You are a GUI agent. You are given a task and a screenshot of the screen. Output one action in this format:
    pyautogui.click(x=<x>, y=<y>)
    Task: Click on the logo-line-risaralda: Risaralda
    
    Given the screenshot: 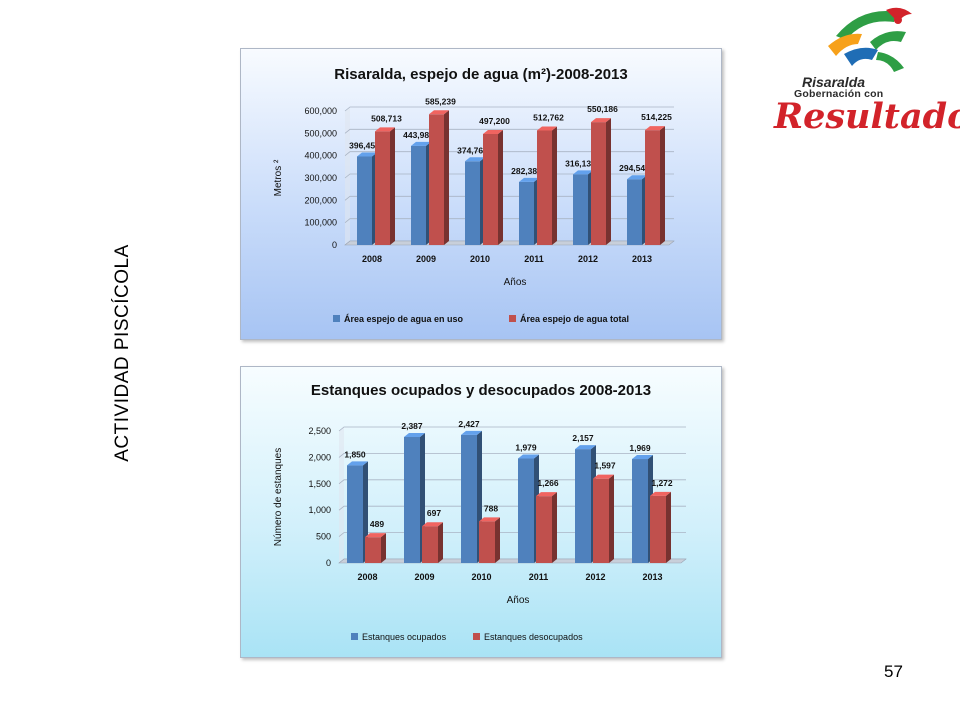 What is the action you would take?
    pyautogui.click(x=834, y=82)
    